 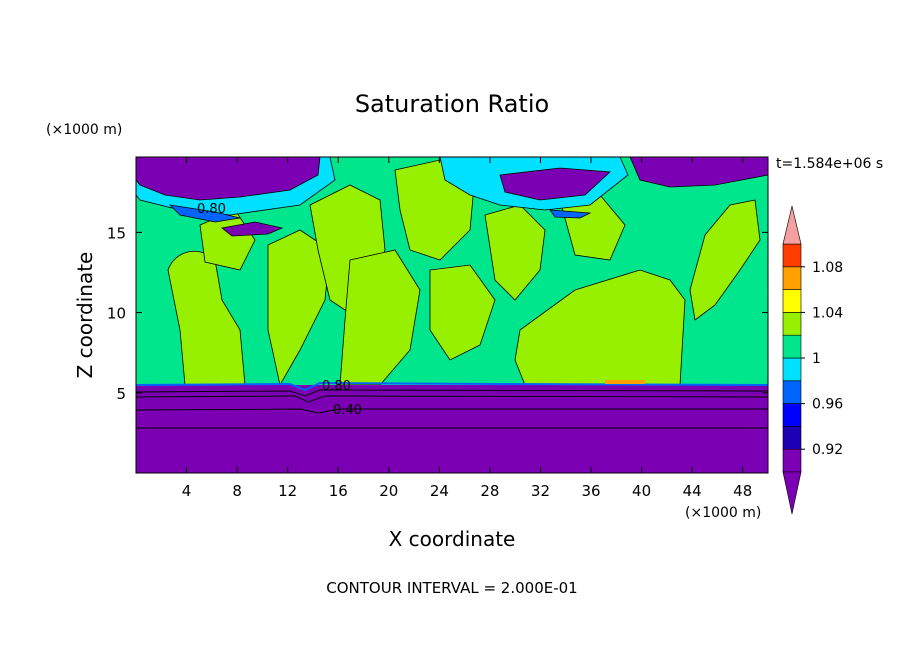 I want to click on x-tick-label: 48, so click(x=742, y=491).